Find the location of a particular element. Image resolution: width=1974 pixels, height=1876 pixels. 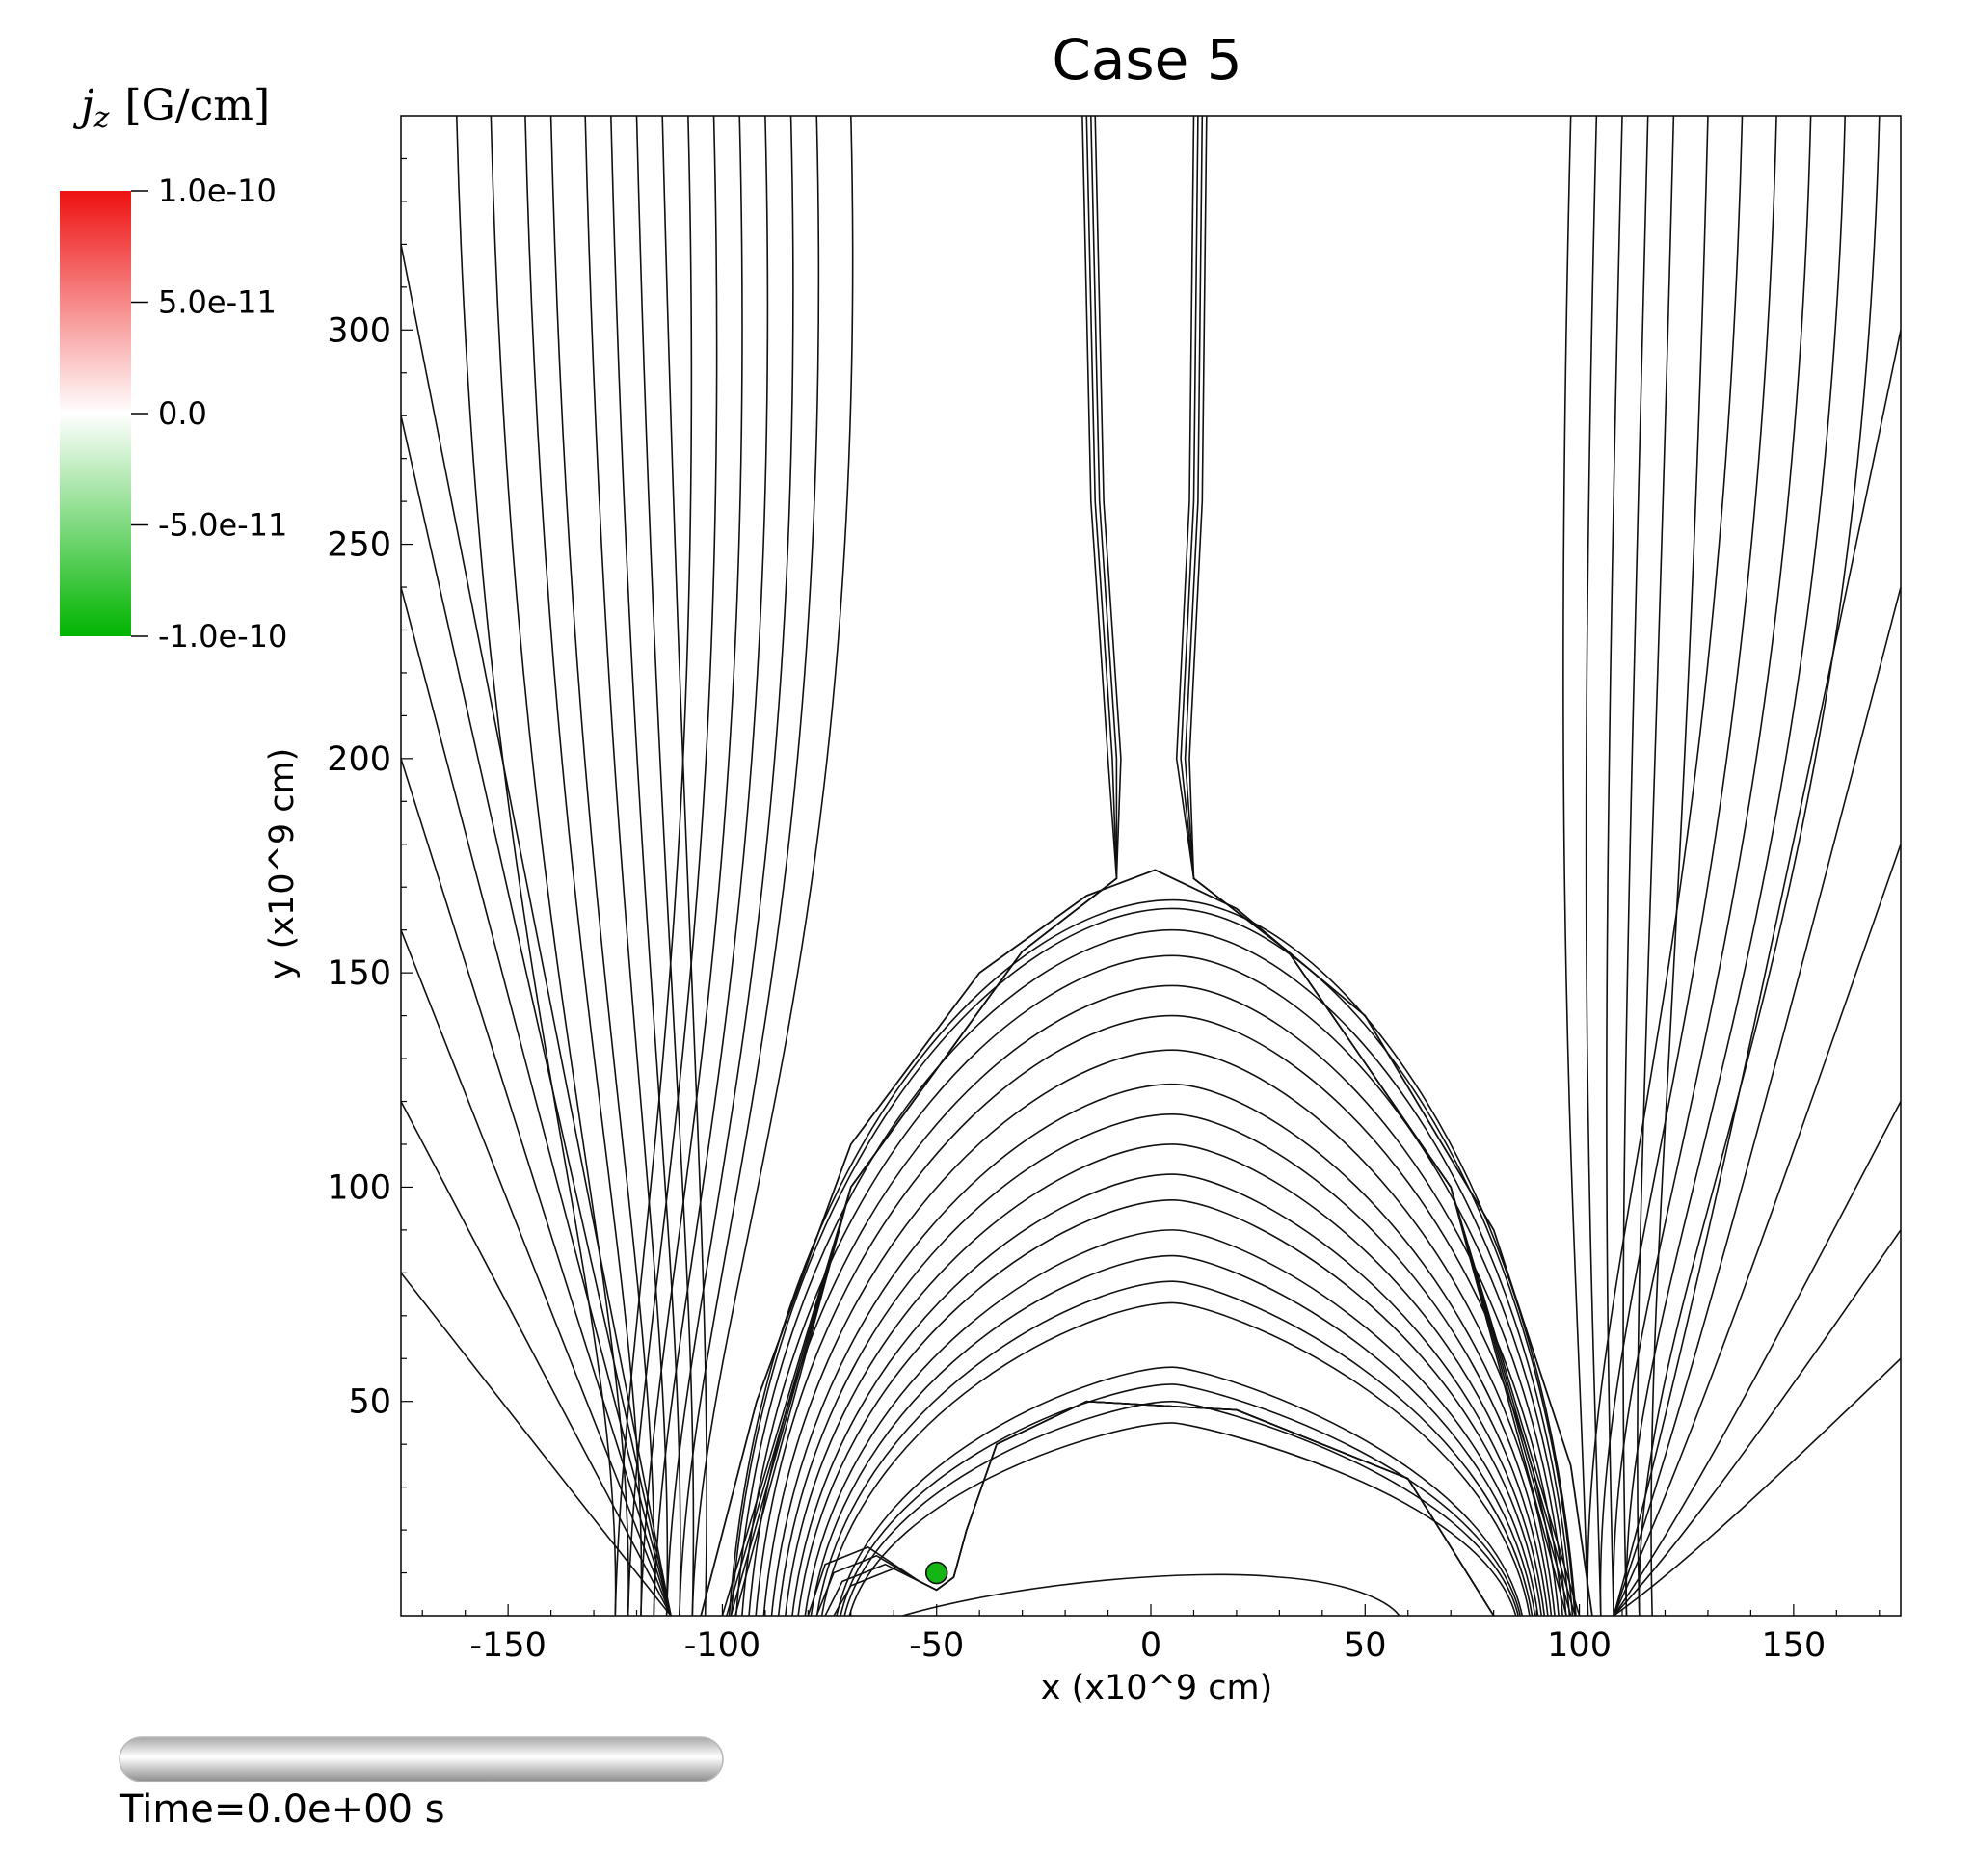

x-tick-label: 150 is located at coordinates (1794, 1645).